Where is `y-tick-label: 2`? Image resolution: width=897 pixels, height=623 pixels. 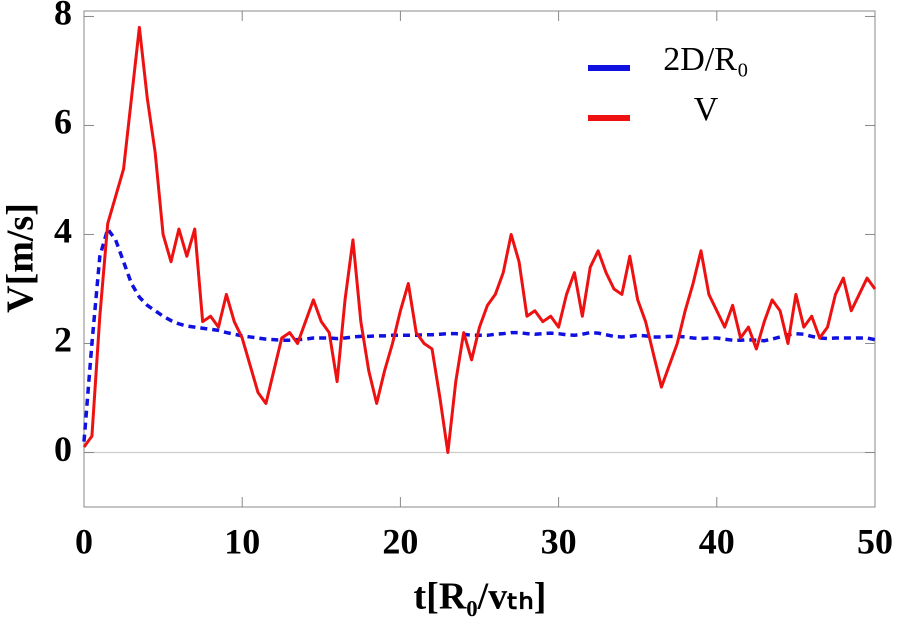
y-tick-label: 2 is located at coordinates (63, 340).